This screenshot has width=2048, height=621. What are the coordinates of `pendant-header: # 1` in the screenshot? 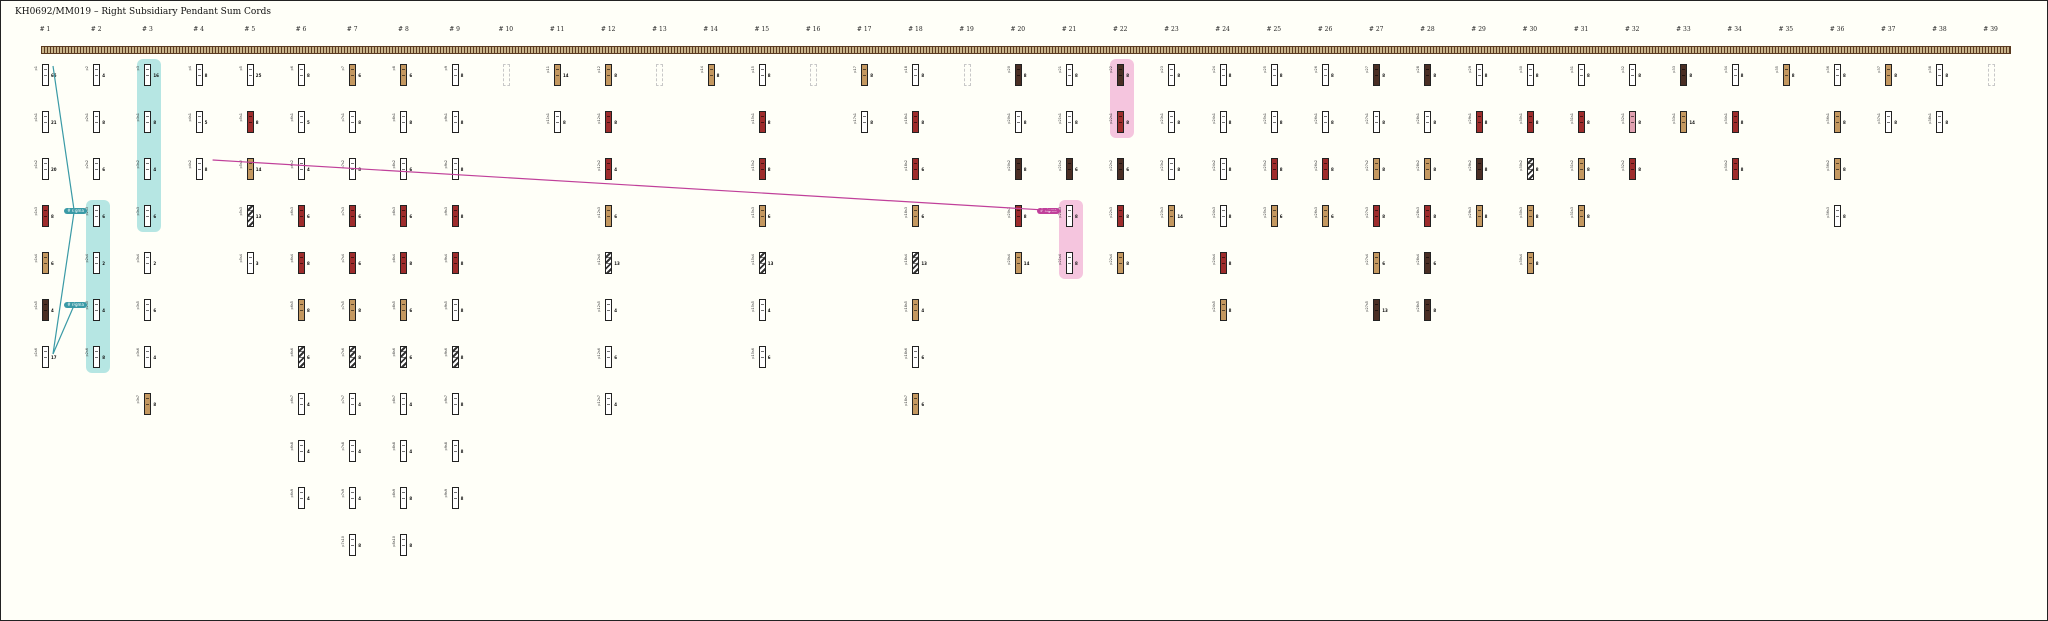 It's located at (45, 29).